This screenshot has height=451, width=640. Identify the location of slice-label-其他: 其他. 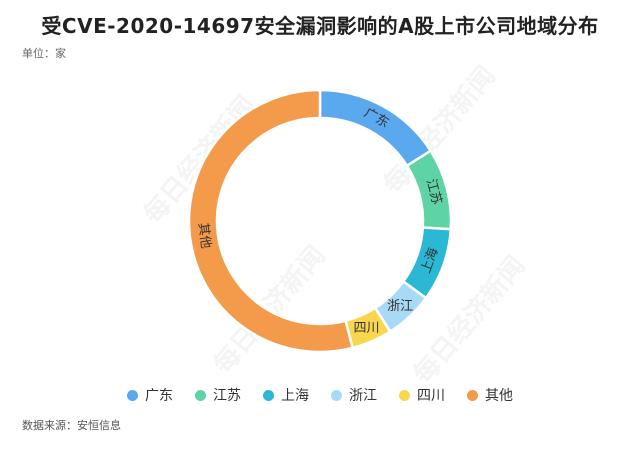
(204, 236).